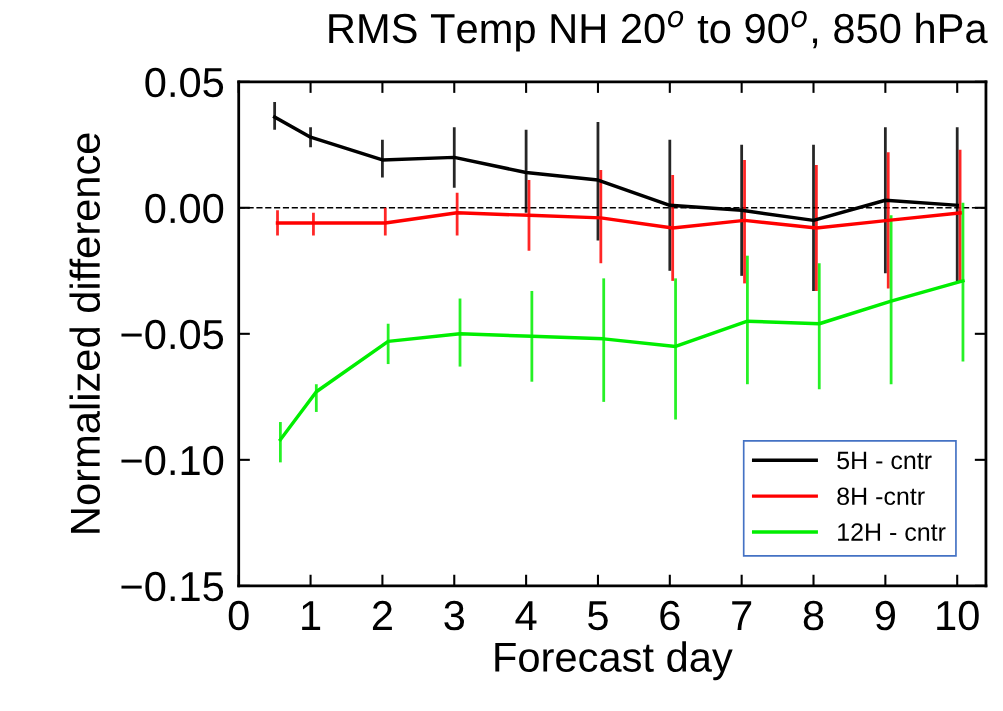 Image resolution: width=1003 pixels, height=711 pixels. Describe the element at coordinates (382, 615) in the screenshot. I see `x-tick-label: 2` at that location.